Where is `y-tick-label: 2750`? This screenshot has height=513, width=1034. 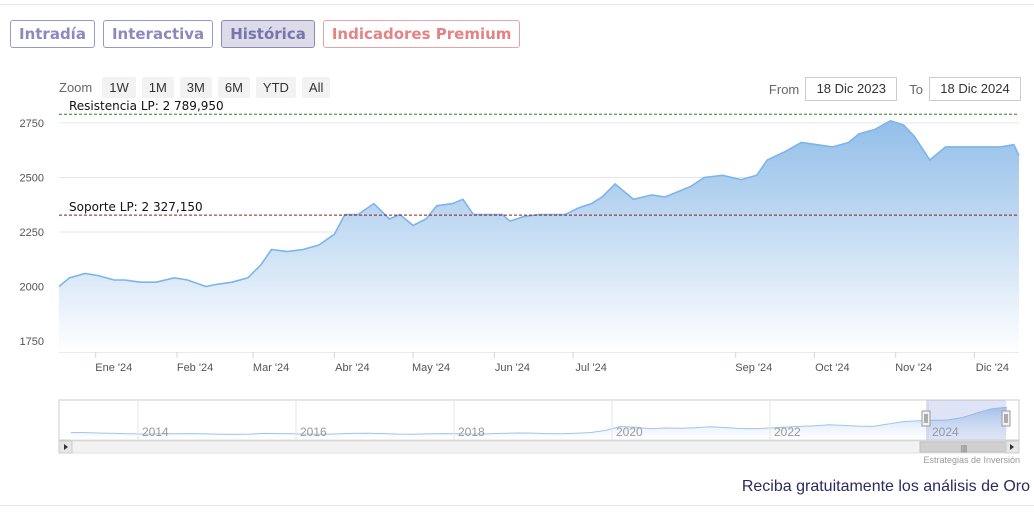 y-tick-label: 2750 is located at coordinates (32, 124).